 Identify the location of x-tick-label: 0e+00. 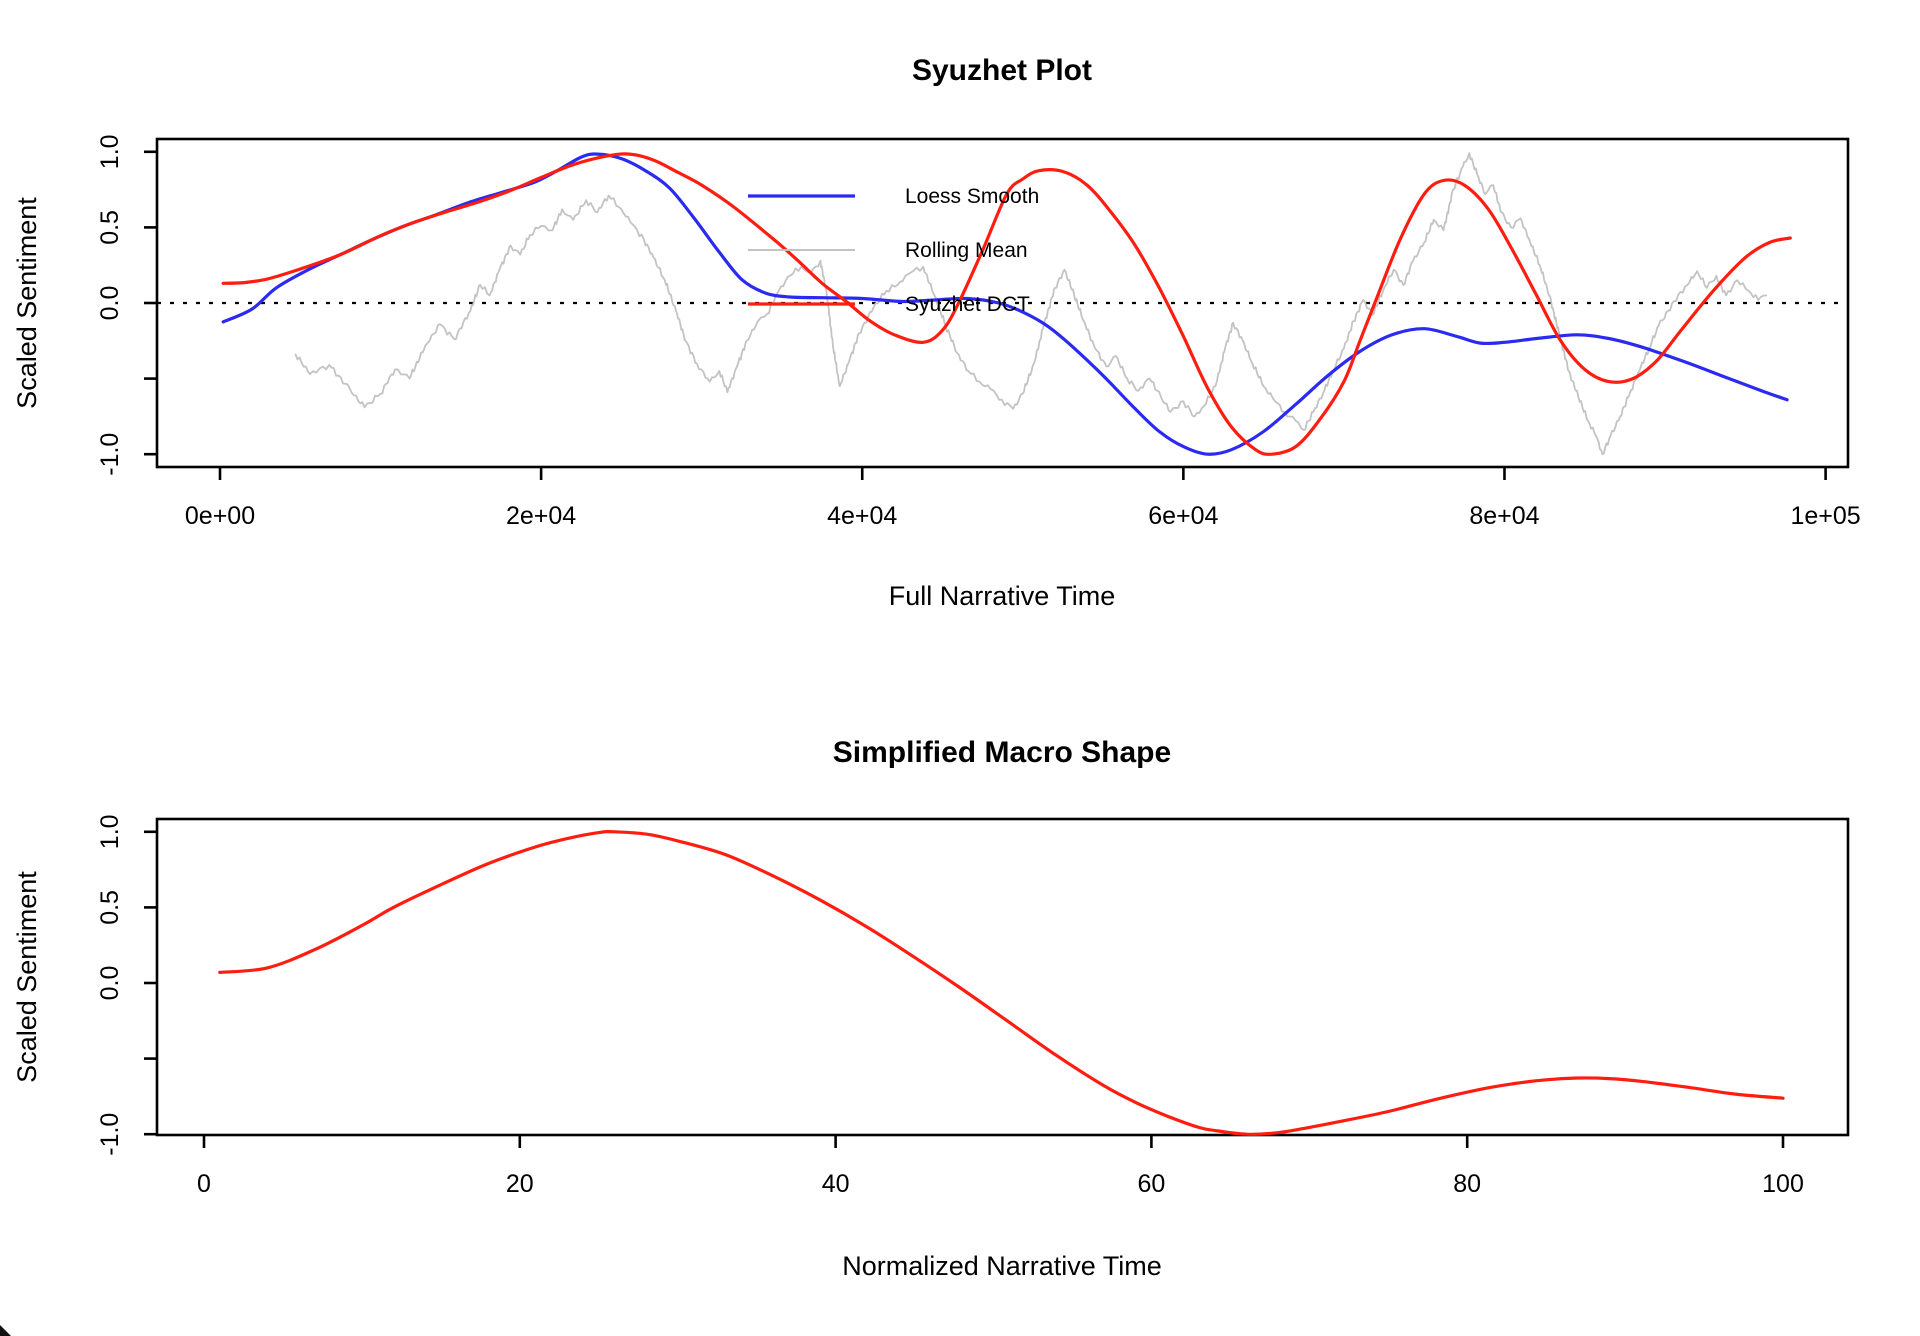
(220, 516).